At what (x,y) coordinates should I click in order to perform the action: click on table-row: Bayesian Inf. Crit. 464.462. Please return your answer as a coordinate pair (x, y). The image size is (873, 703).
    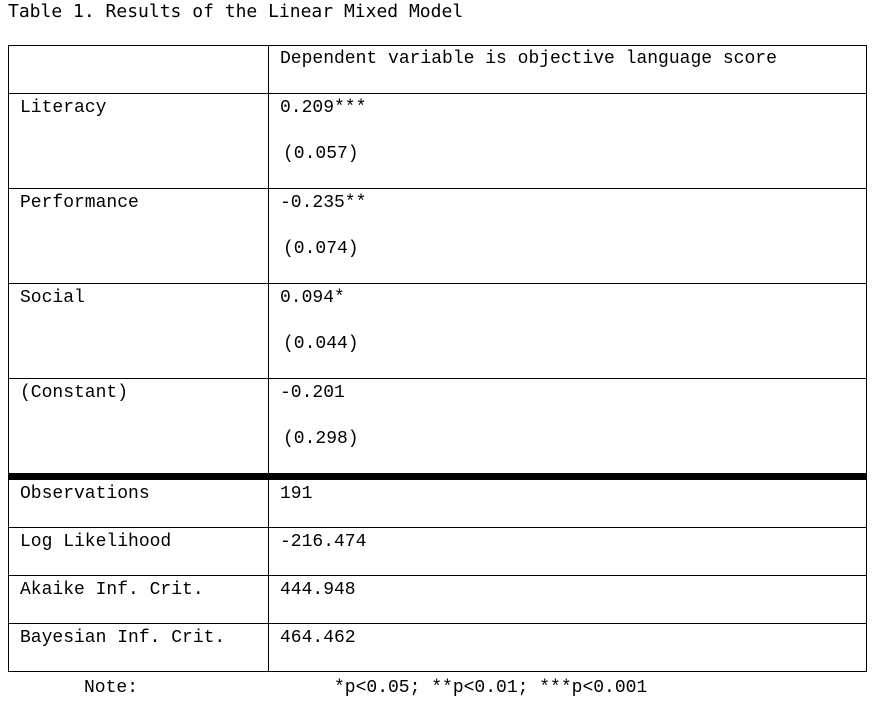
    Looking at the image, I should click on (437, 647).